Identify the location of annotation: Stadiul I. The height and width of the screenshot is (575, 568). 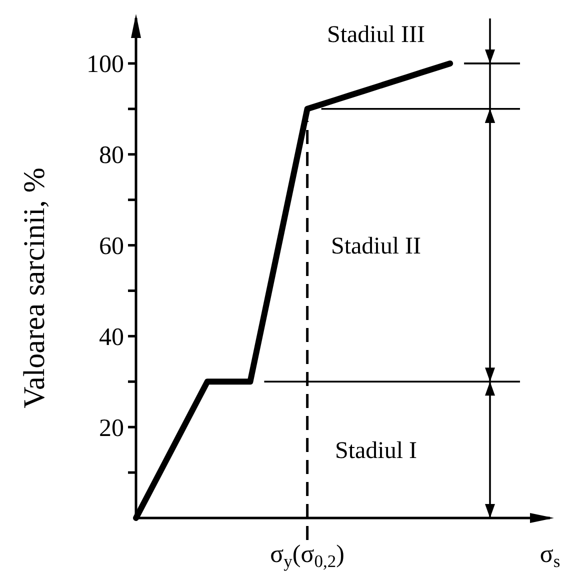
(376, 451).